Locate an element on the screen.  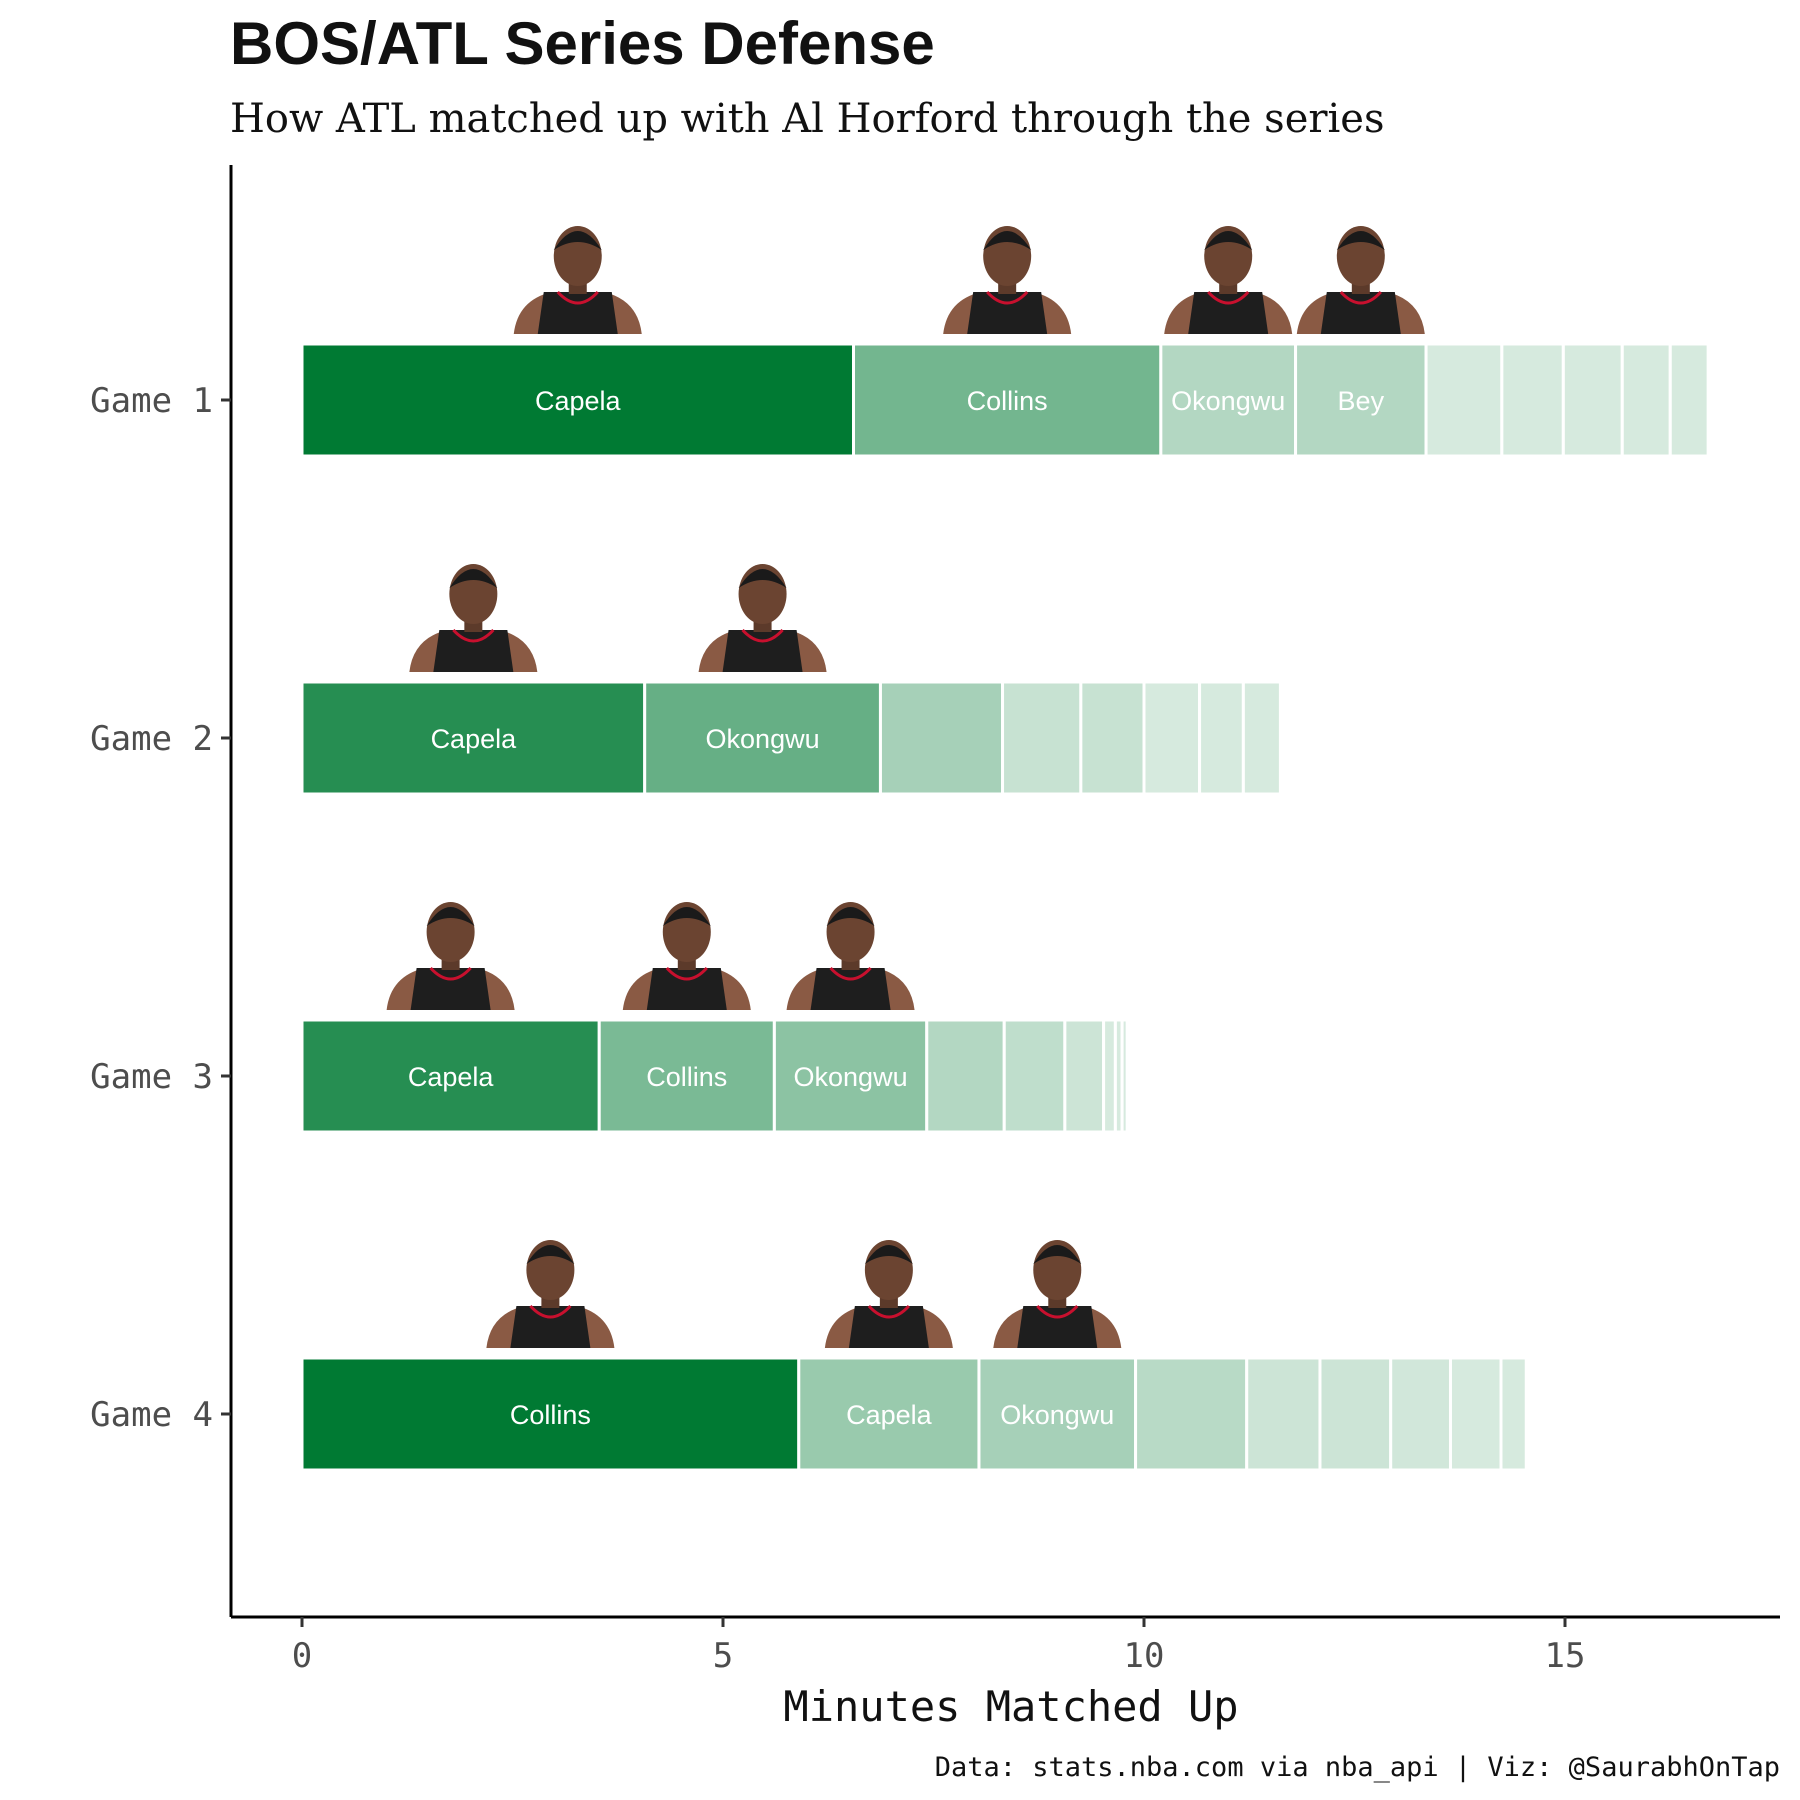
game-row: Capela Collins Okongwu Bey is located at coordinates (1005, 342).